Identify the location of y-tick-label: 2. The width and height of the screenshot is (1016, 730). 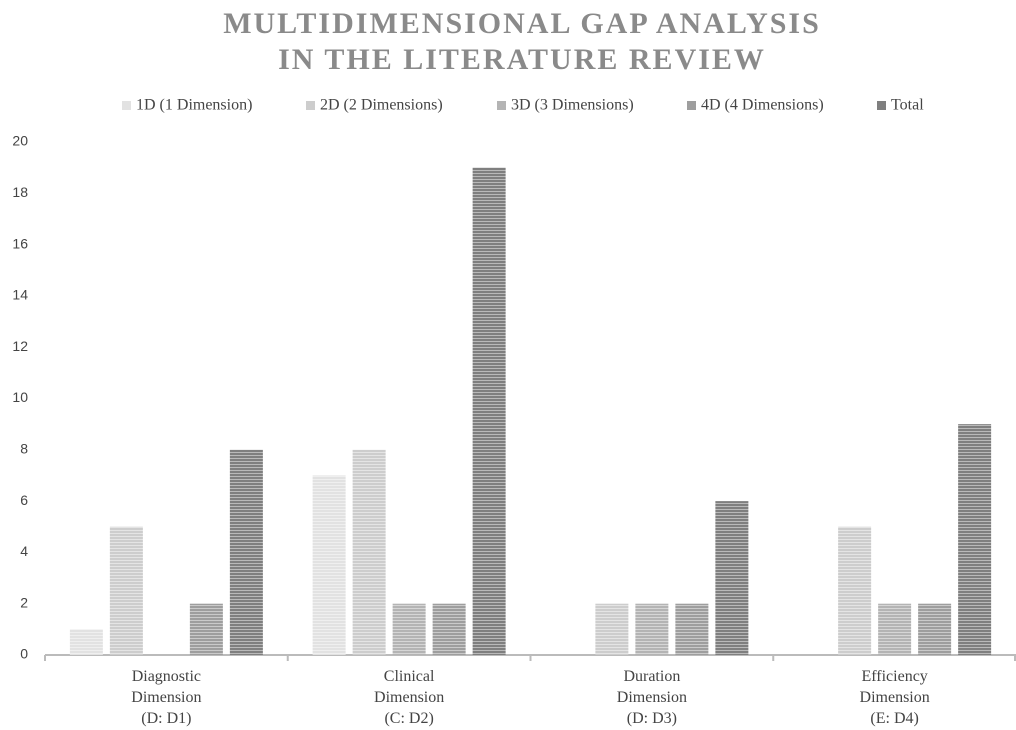
(24, 602).